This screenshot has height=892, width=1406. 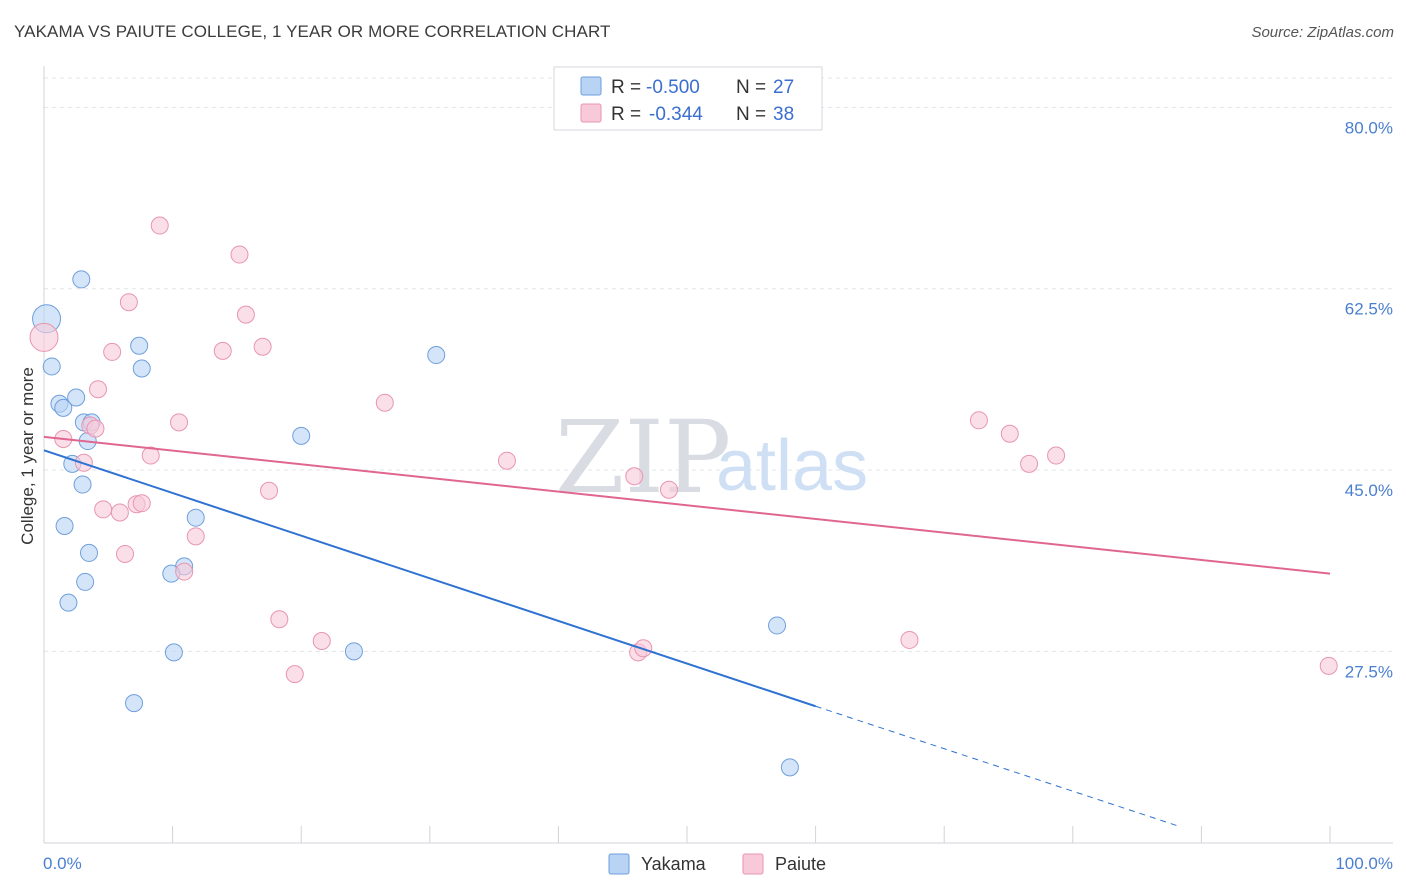 I want to click on legend-n-value-paiute: 38, so click(x=783, y=114).